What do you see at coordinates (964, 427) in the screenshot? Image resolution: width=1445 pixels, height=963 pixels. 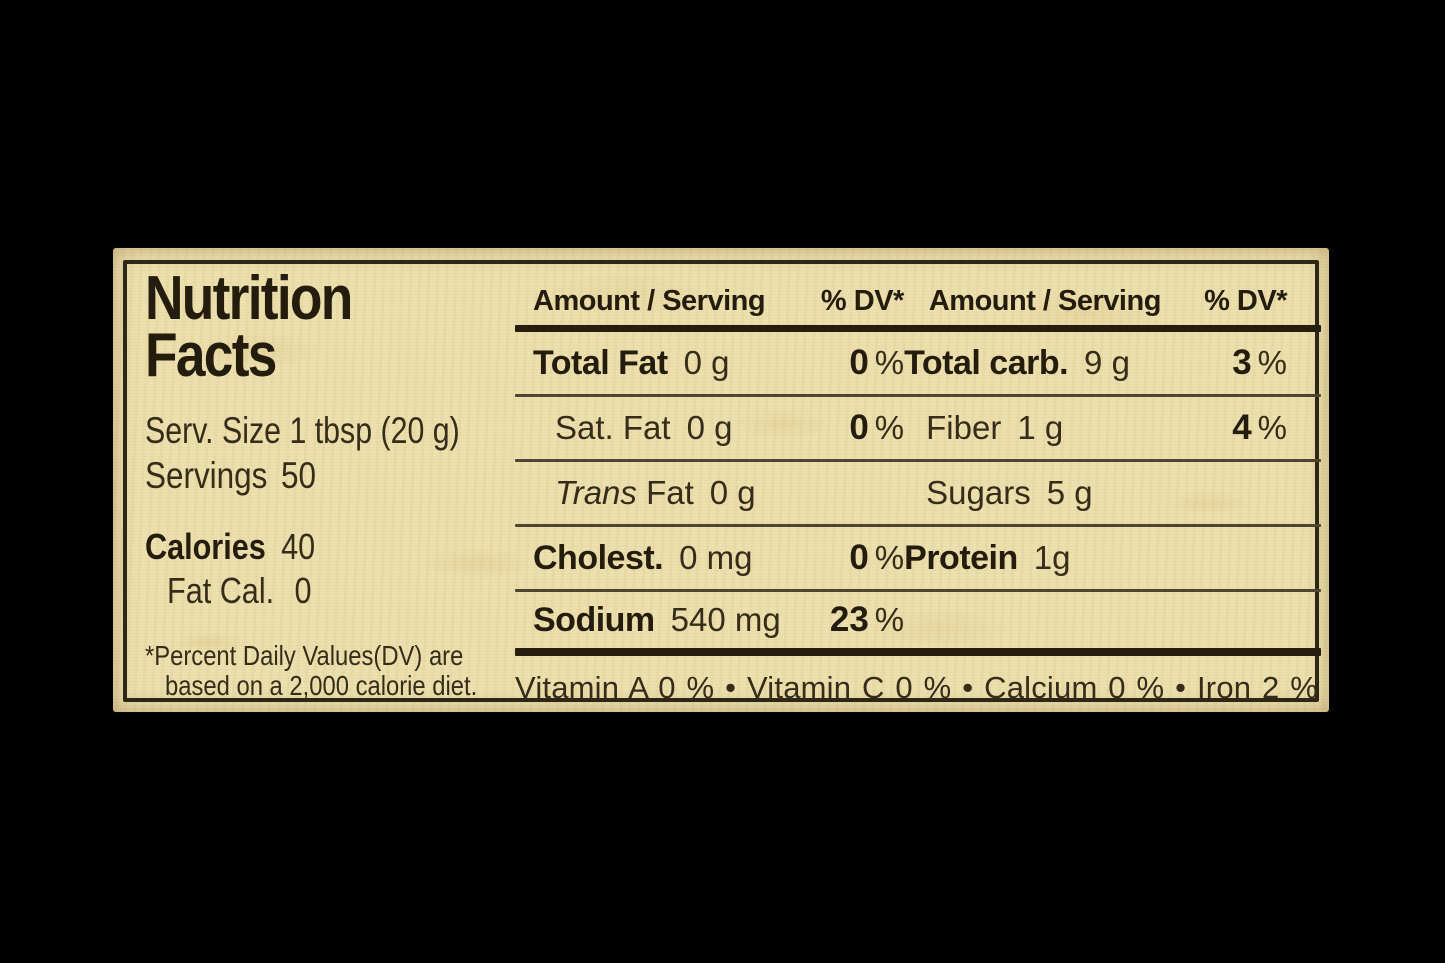 I see `fiber-name: Fiber` at bounding box center [964, 427].